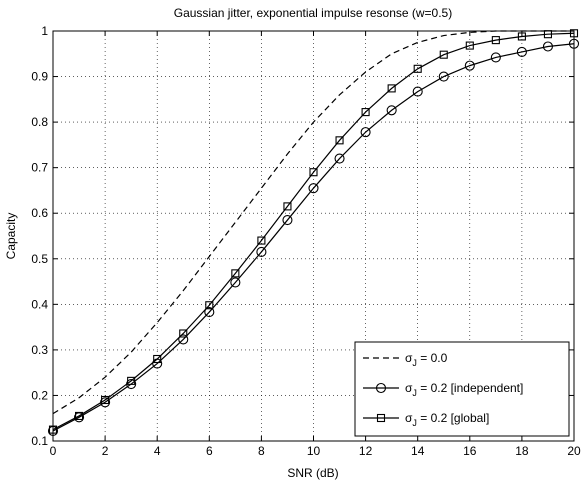 The width and height of the screenshot is (583, 488). What do you see at coordinates (39, 122) in the screenshot?
I see `y-tick-label: 0.8` at bounding box center [39, 122].